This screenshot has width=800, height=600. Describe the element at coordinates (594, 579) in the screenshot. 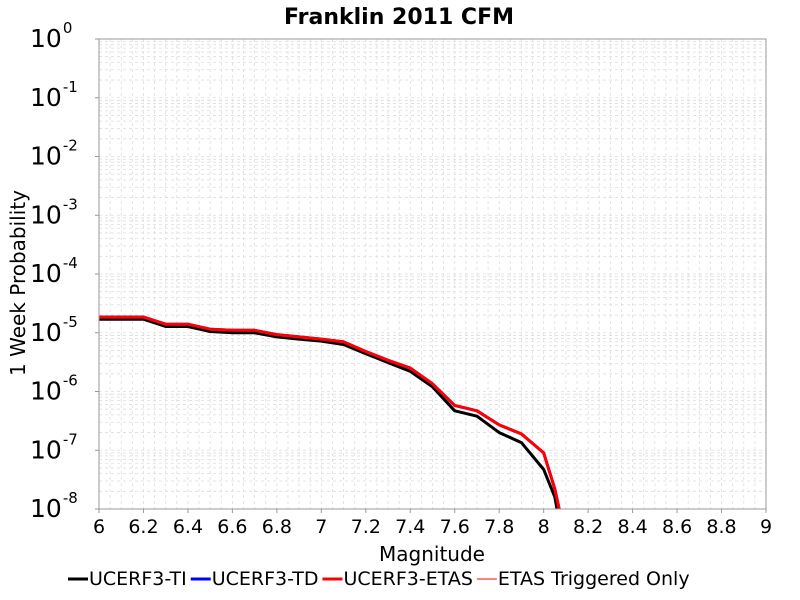

I see `legend-label-etas-triggered-only: ETAS Triggered Only` at that location.